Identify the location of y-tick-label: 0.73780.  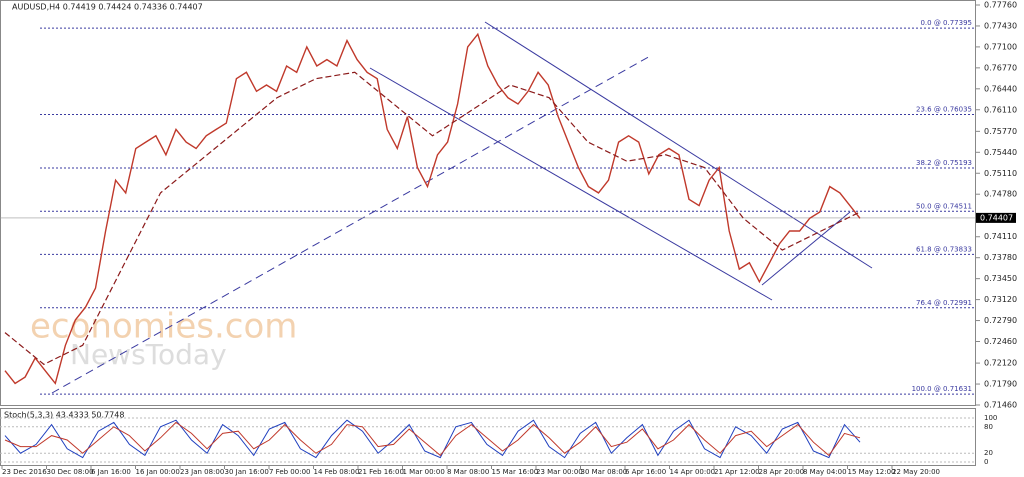
(1000, 257).